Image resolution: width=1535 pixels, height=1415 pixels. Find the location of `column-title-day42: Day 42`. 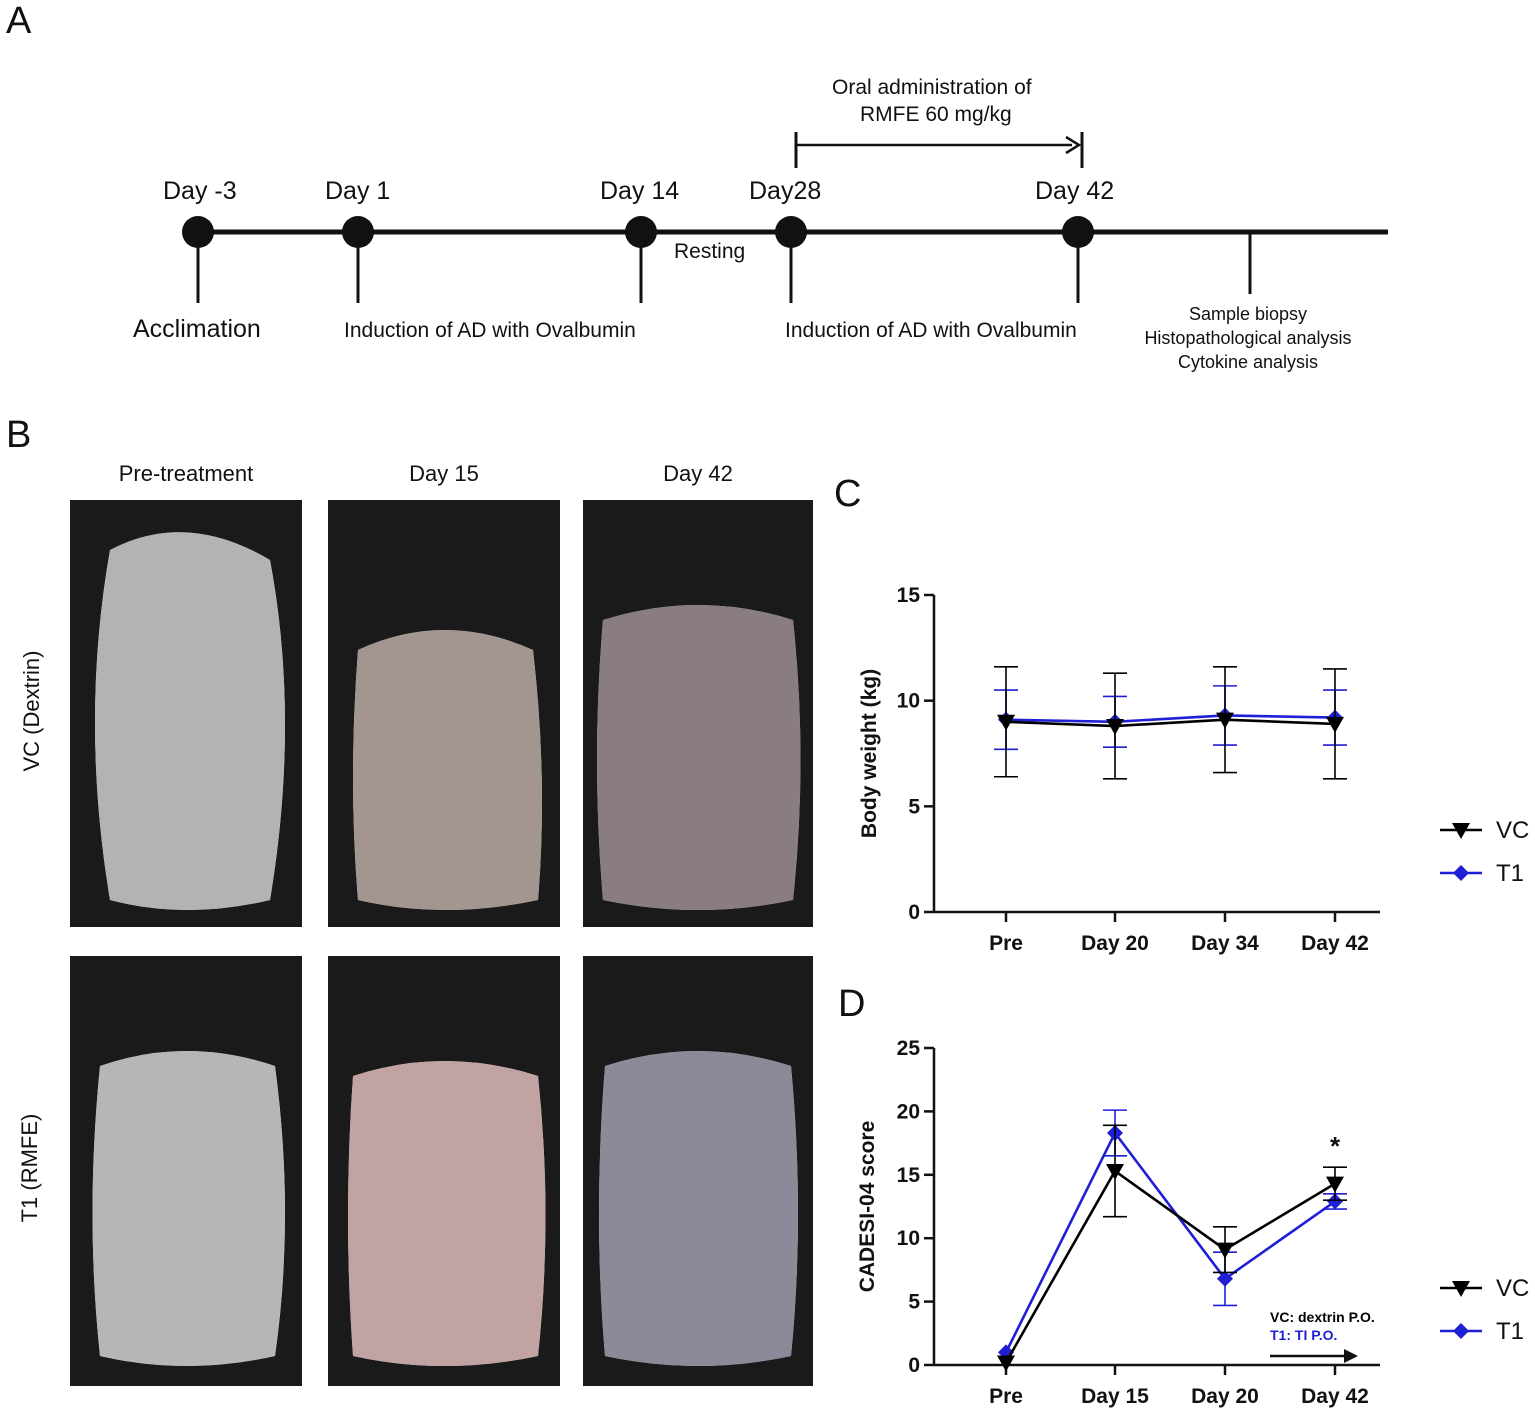

column-title-day42: Day 42 is located at coordinates (698, 473).